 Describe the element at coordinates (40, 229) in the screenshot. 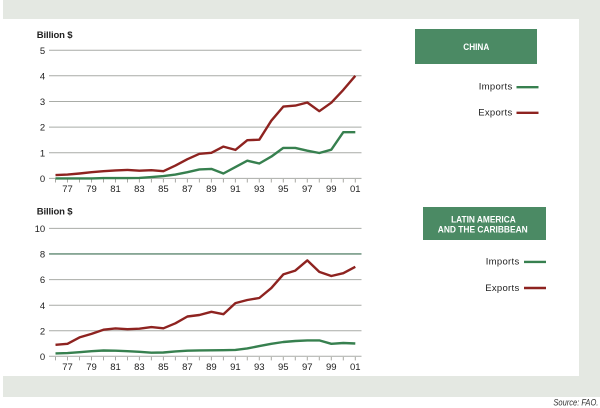

I see `svg-text: 10` at that location.